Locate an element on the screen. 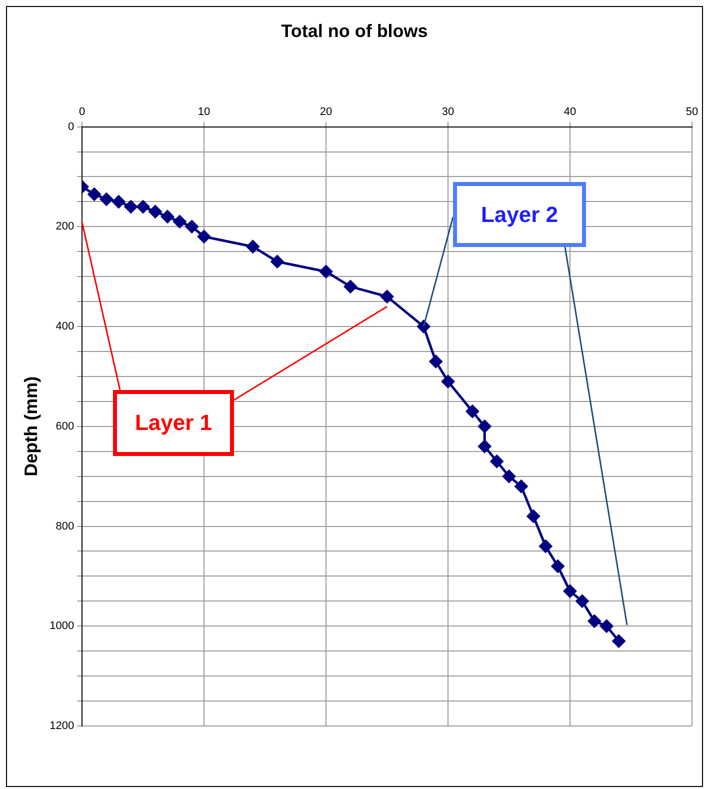 This screenshot has width=705, height=789. y-tick-label: 0 is located at coordinates (71, 126).